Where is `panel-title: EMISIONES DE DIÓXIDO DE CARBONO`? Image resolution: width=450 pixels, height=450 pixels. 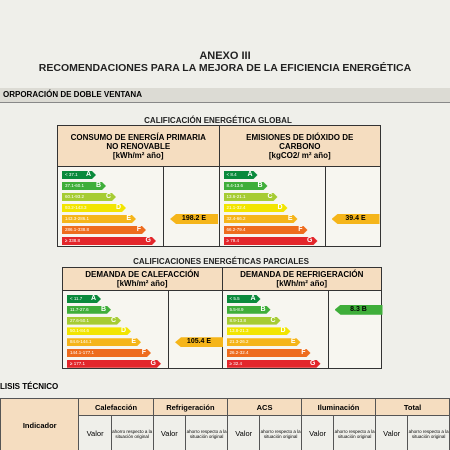
panel-title: EMISIONES DE DIÓXIDO DE CARBONO is located at coordinates (300, 141).